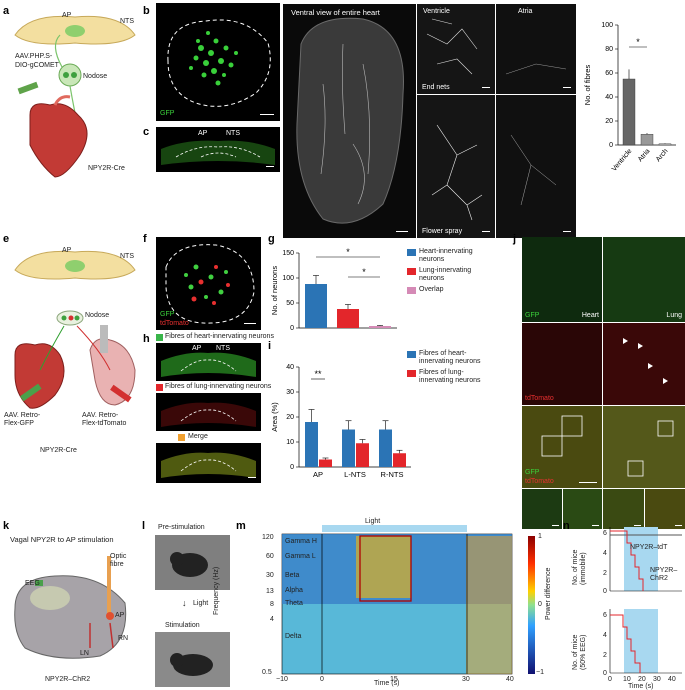 This screenshot has height=690, width=685. I want to click on channel-label-gfp: GFP, so click(532, 315).